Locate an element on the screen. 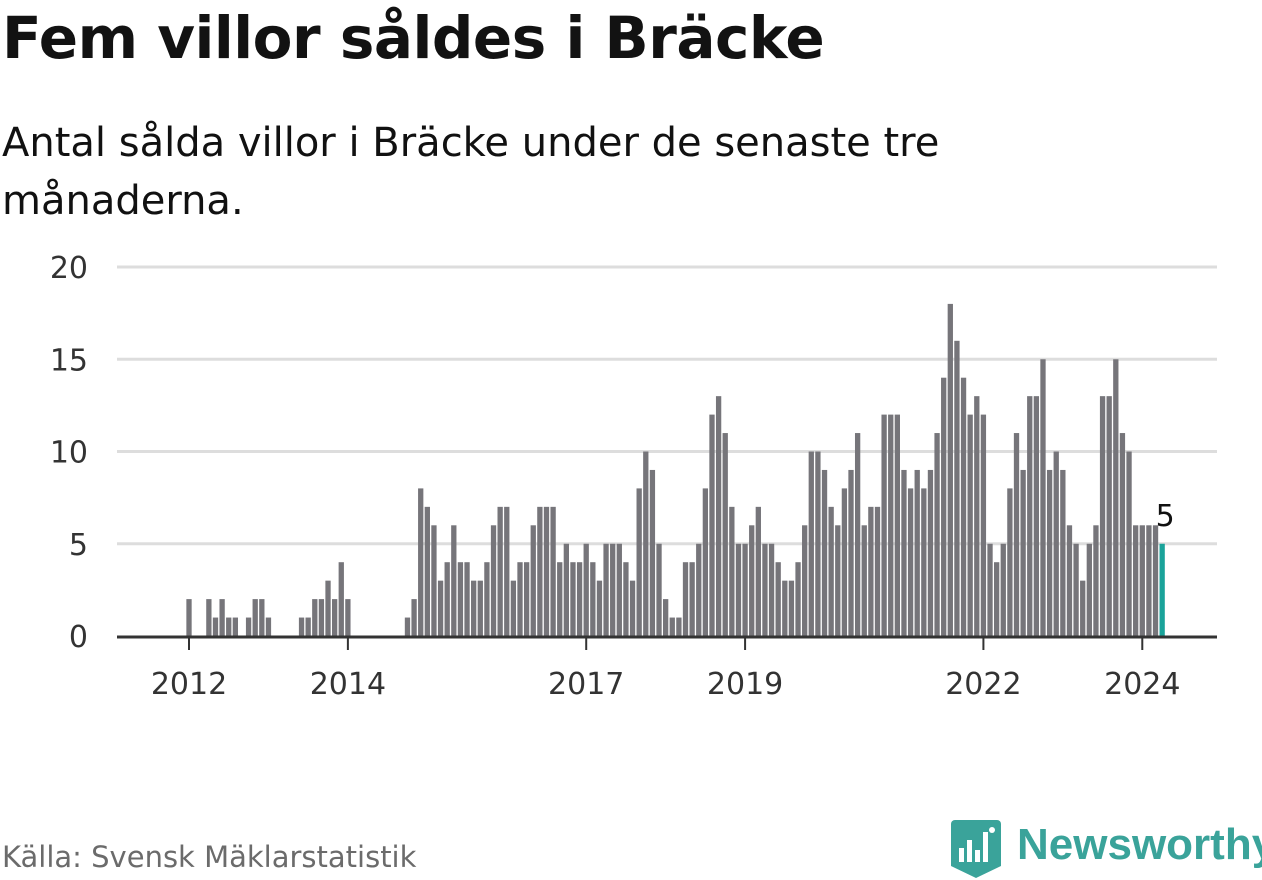 The width and height of the screenshot is (1262, 880). chart-title: Fem villor såldes i Bräcke is located at coordinates (413, 38).